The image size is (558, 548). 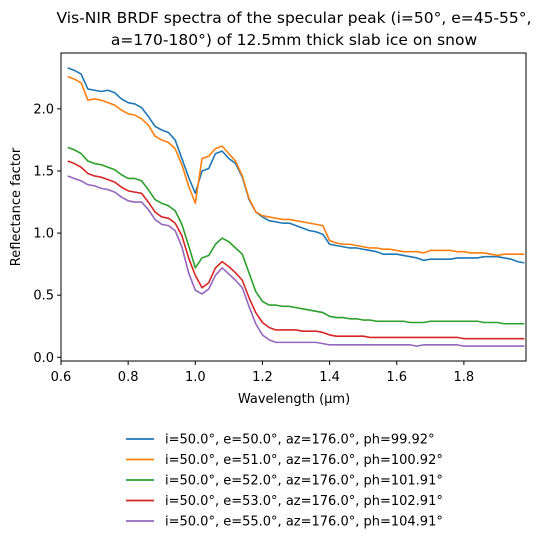 I want to click on x-tick-label: 1.8, so click(x=464, y=377).